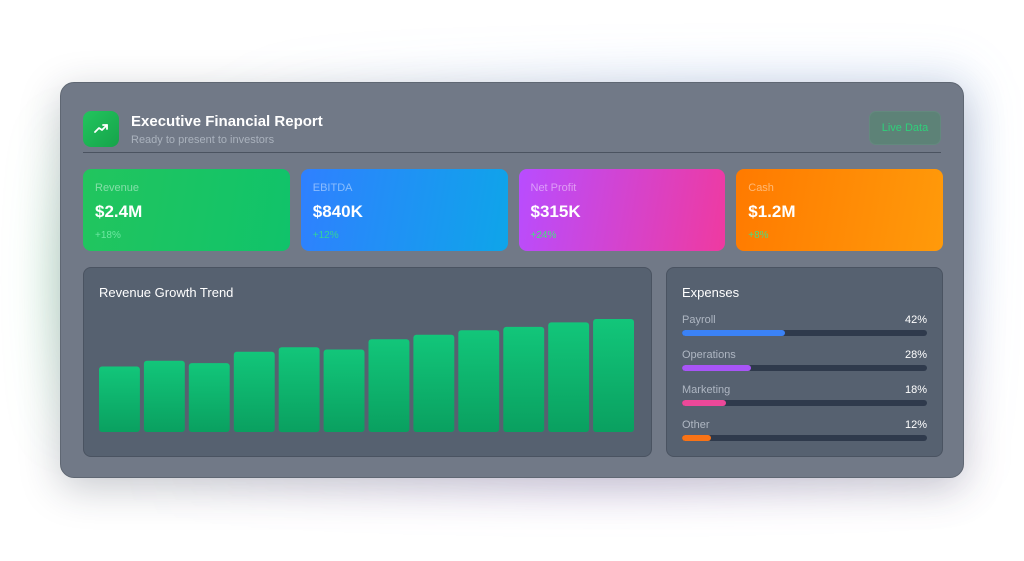 Image resolution: width=1024 pixels, height=561 pixels. Describe the element at coordinates (553, 188) in the screenshot. I see `kpi-label: Net Profit` at that location.